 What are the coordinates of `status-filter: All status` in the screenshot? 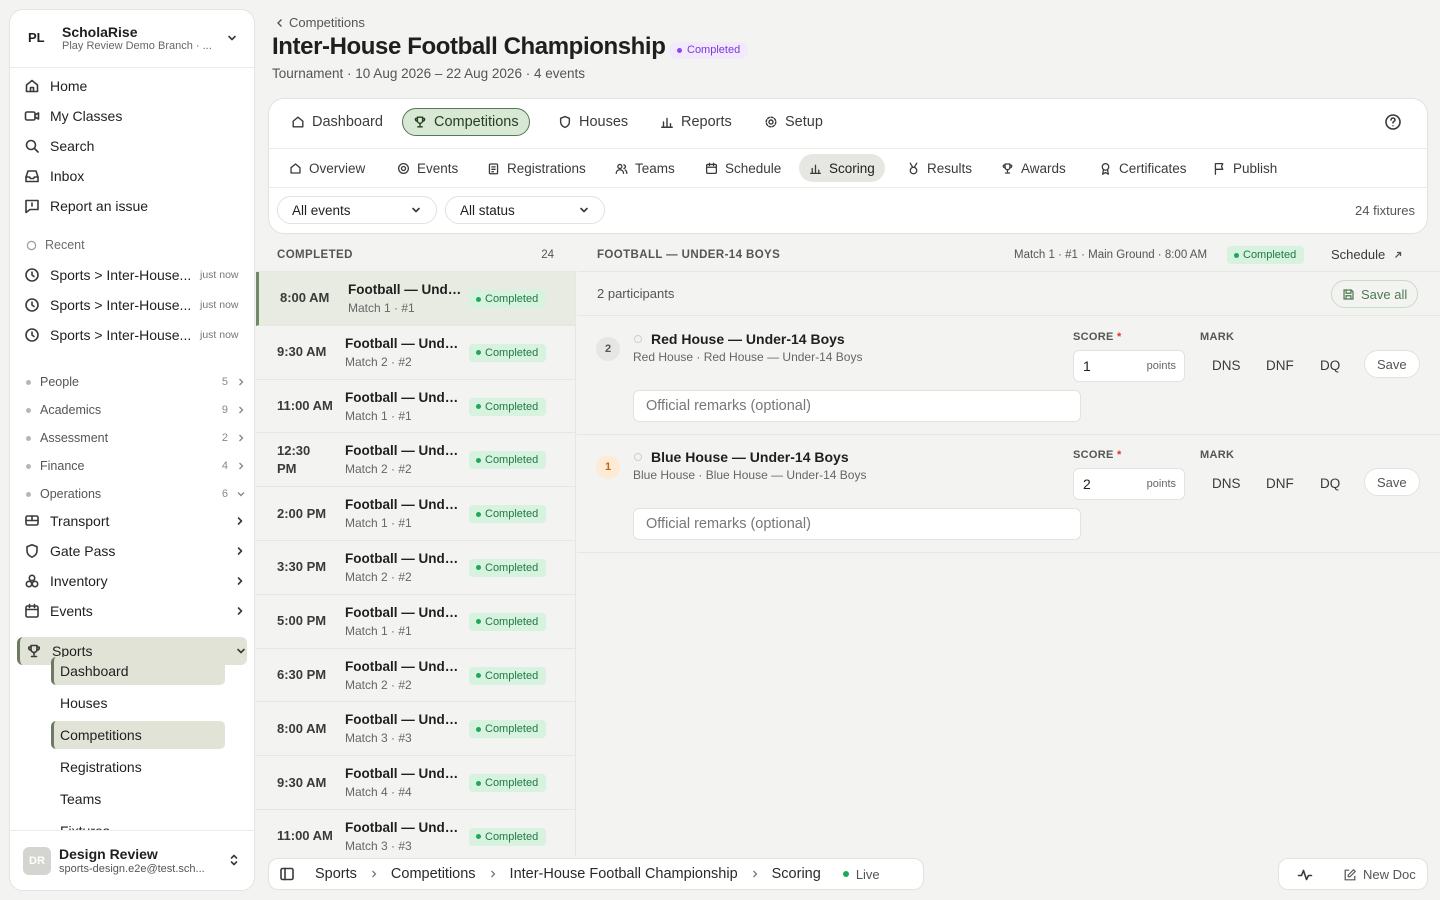 It's located at (525, 210).